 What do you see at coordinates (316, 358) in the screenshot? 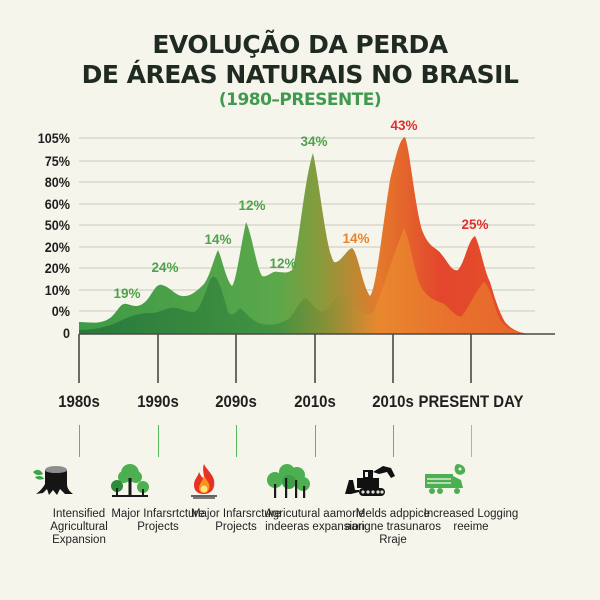
I see `x-axis` at bounding box center [316, 358].